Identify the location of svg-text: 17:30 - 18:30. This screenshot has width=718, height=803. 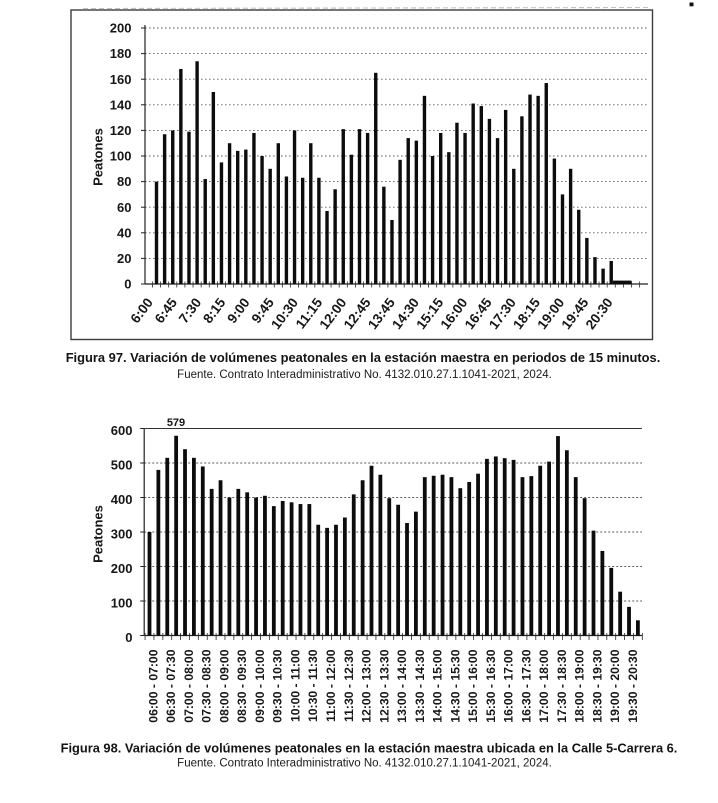
(562, 685).